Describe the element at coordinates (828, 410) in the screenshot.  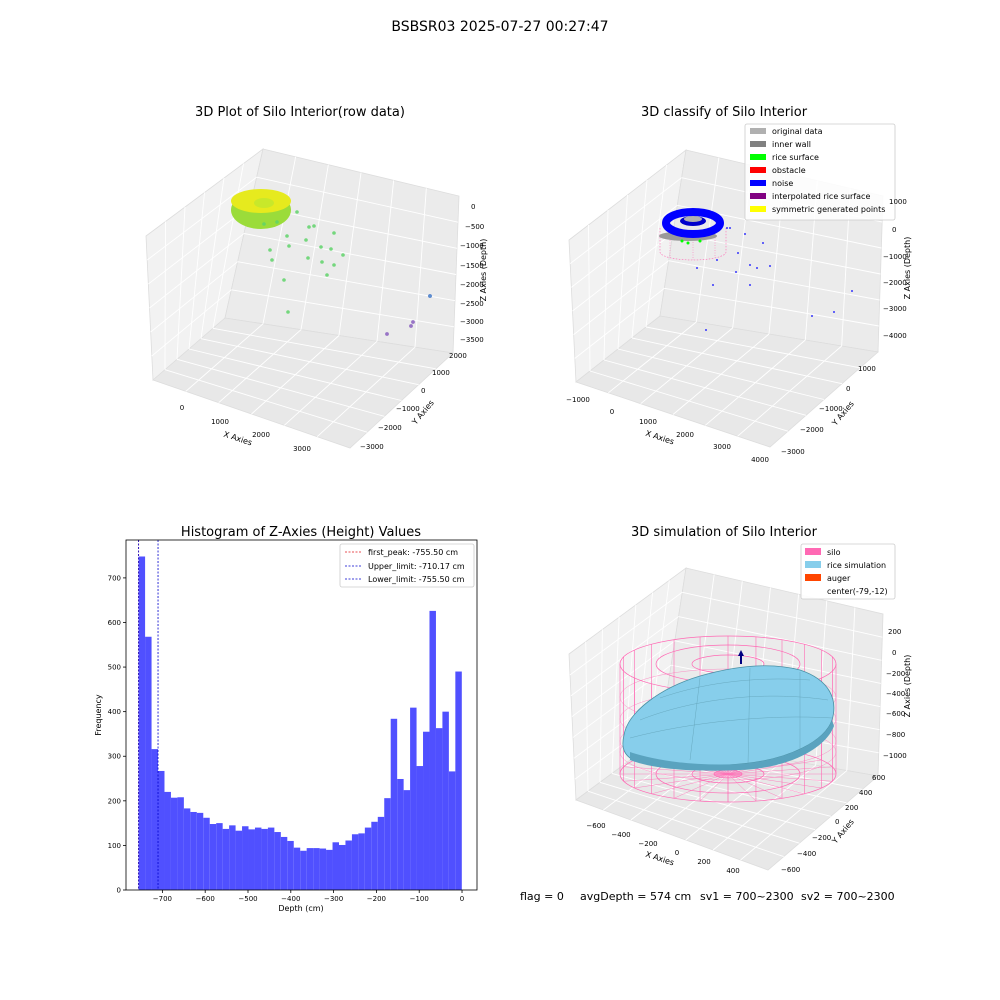
I see `panel-classify-y-ticks: 1000 0 −1000 −2000 −3000` at that location.